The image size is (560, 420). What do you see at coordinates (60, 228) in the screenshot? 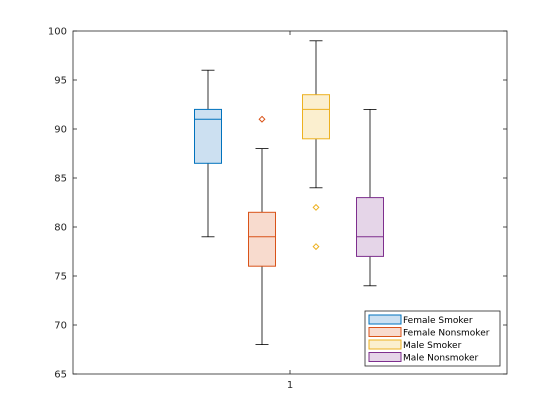
I see `y-tick-label: 80` at bounding box center [60, 228].